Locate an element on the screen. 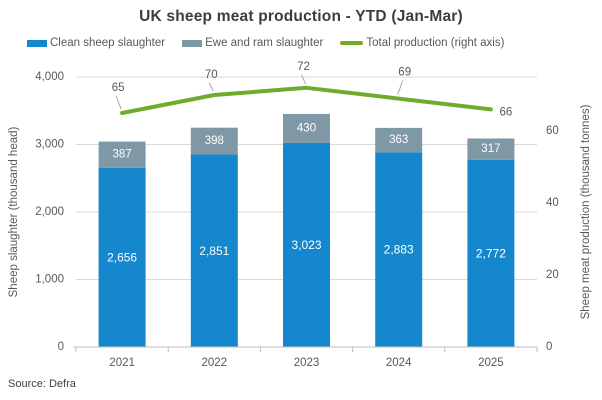 The width and height of the screenshot is (602, 400). bar-value-label: 363 is located at coordinates (398, 140).